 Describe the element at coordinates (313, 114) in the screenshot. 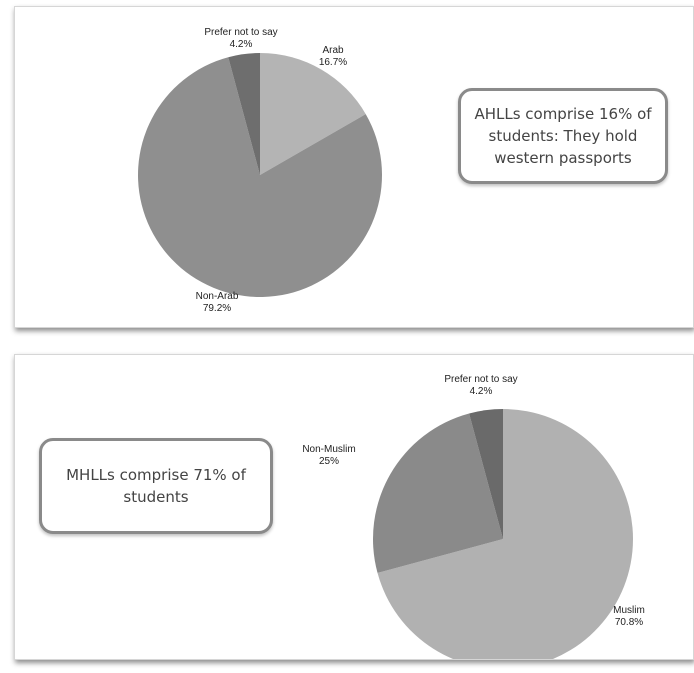

I see `pie-slice-arab` at that location.